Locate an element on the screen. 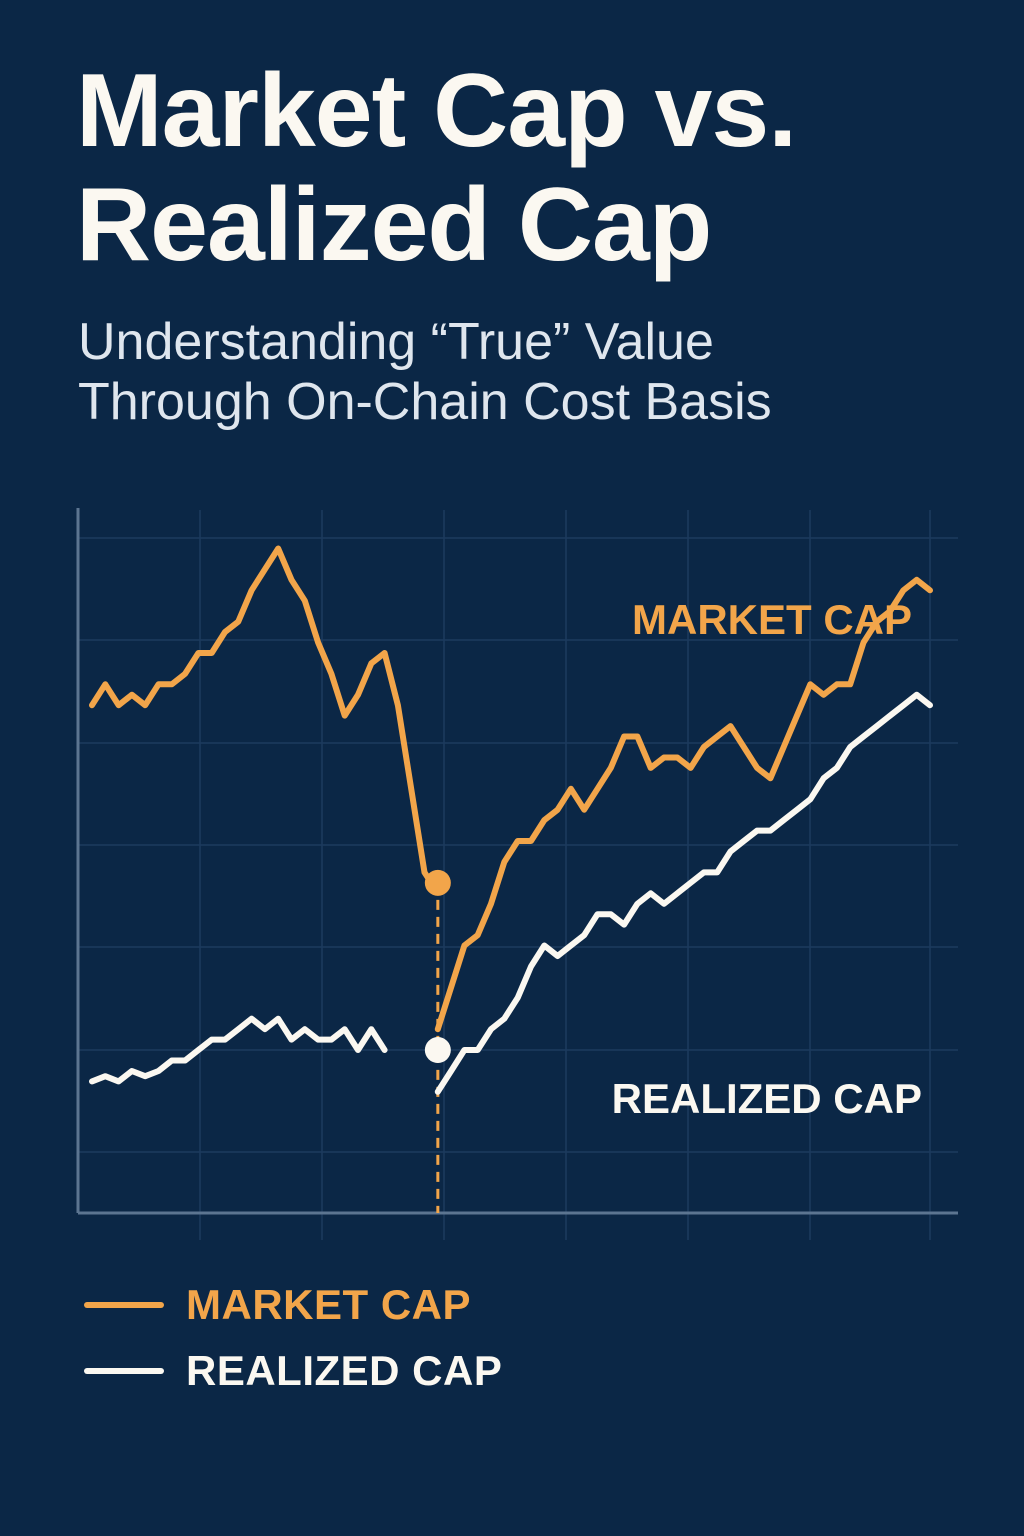 The height and width of the screenshot is (1536, 1024). page-title: Market Cap vs. Realized Cap is located at coordinates (536, 168).